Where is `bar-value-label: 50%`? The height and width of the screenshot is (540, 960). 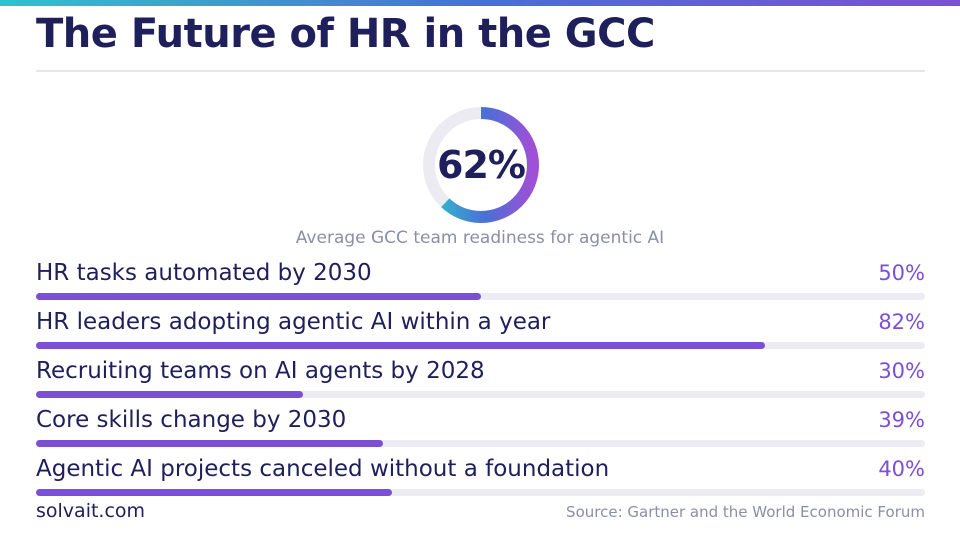 bar-value-label: 50% is located at coordinates (901, 273).